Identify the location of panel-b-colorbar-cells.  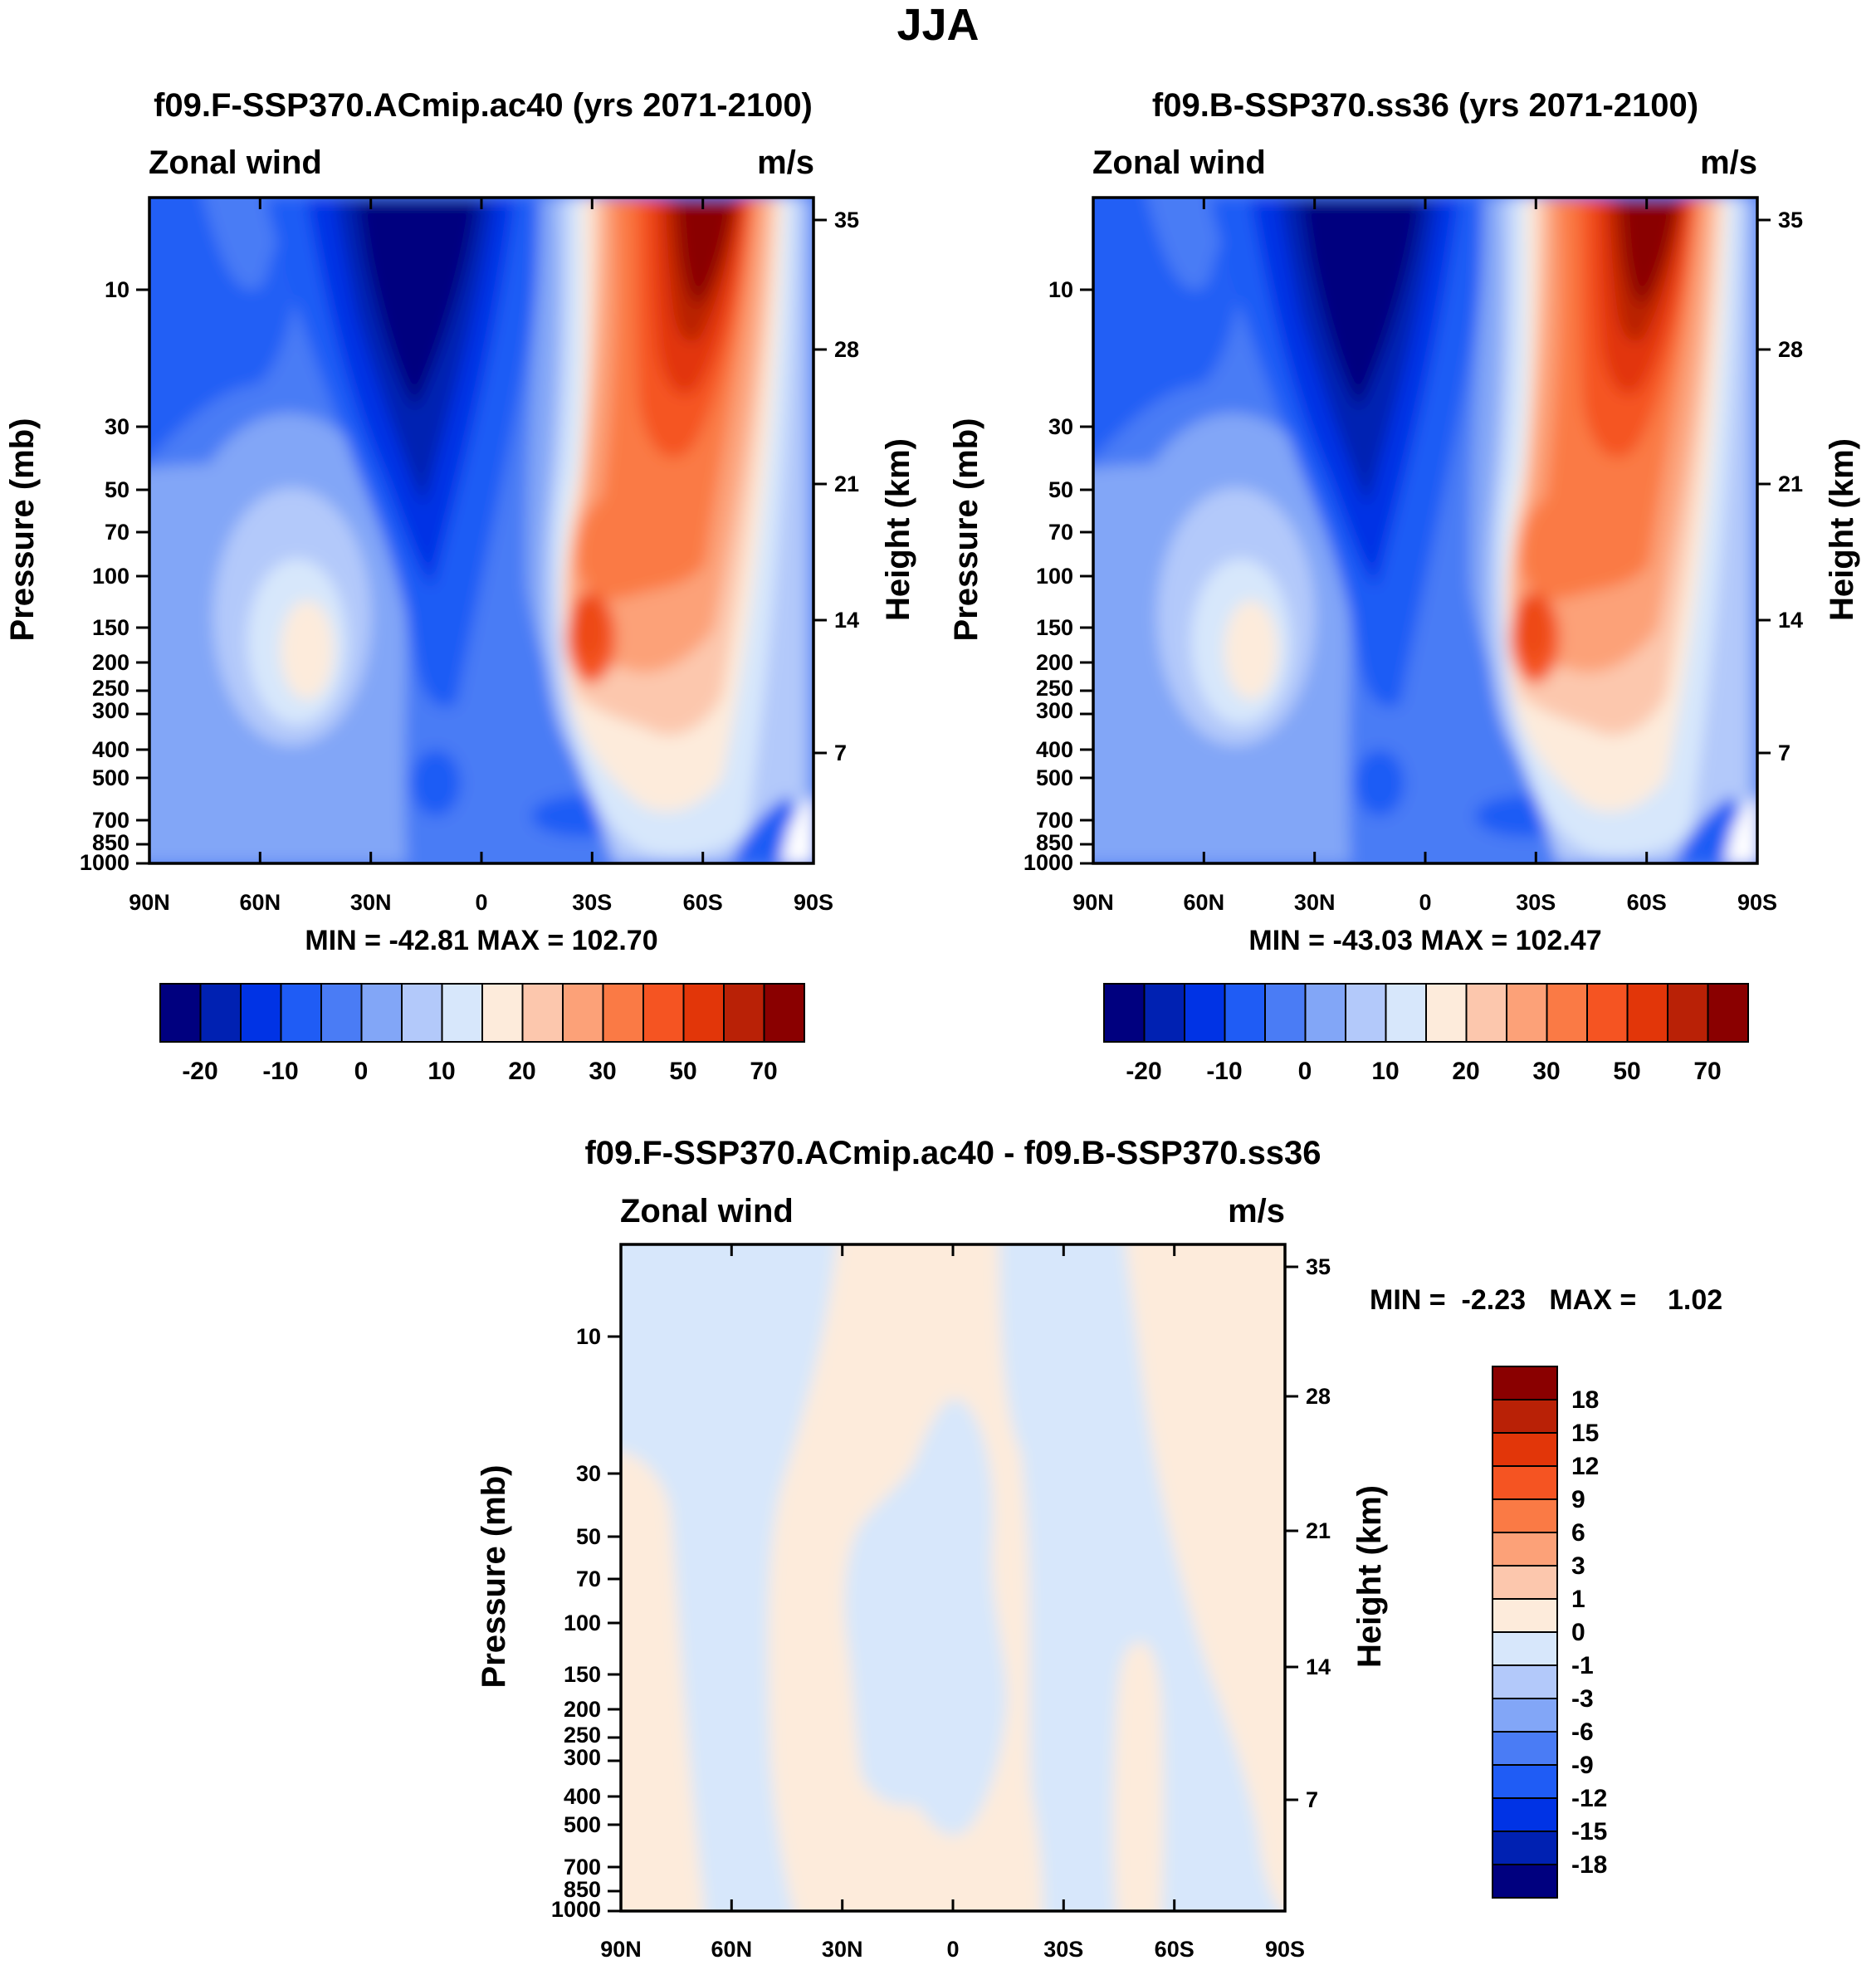
(1426, 1013).